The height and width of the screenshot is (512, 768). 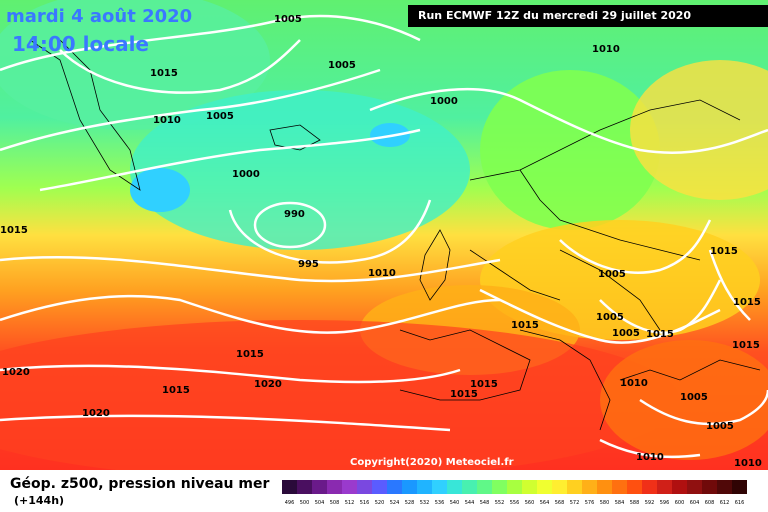 What do you see at coordinates (140, 484) in the screenshot?
I see `legend-title: Géop. z500, pression niveau mer` at bounding box center [140, 484].